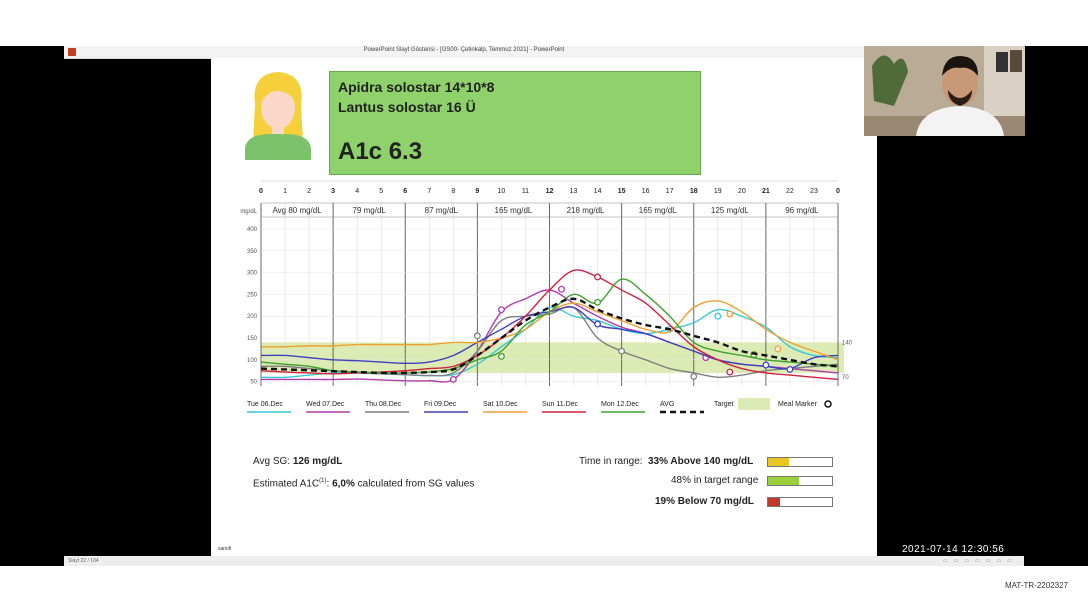 The image size is (1088, 612). I want to click on hour-tick-label: 2, so click(309, 191).